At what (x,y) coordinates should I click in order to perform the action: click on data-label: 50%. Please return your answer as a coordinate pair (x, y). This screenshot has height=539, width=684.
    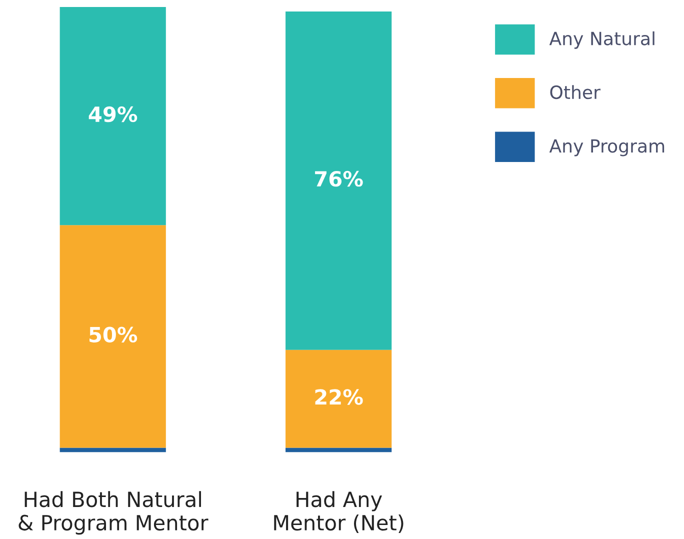
    Looking at the image, I should click on (114, 334).